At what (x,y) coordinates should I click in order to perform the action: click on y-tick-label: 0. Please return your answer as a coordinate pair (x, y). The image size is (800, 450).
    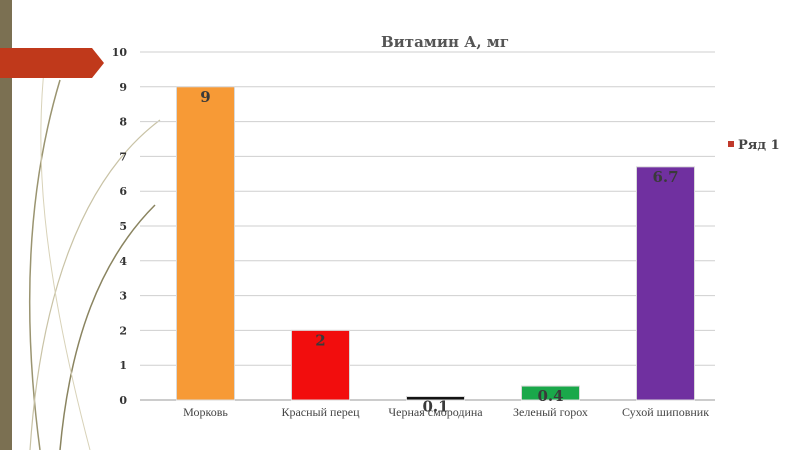
    Looking at the image, I should click on (123, 400).